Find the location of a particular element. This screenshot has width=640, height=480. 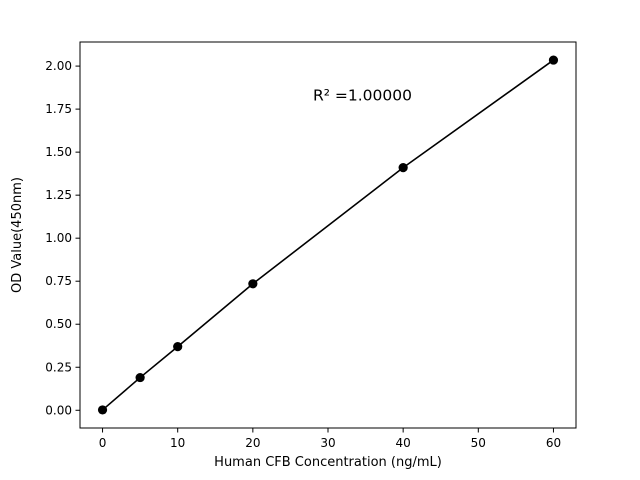

x-tick-label: 20 is located at coordinates (252, 443).